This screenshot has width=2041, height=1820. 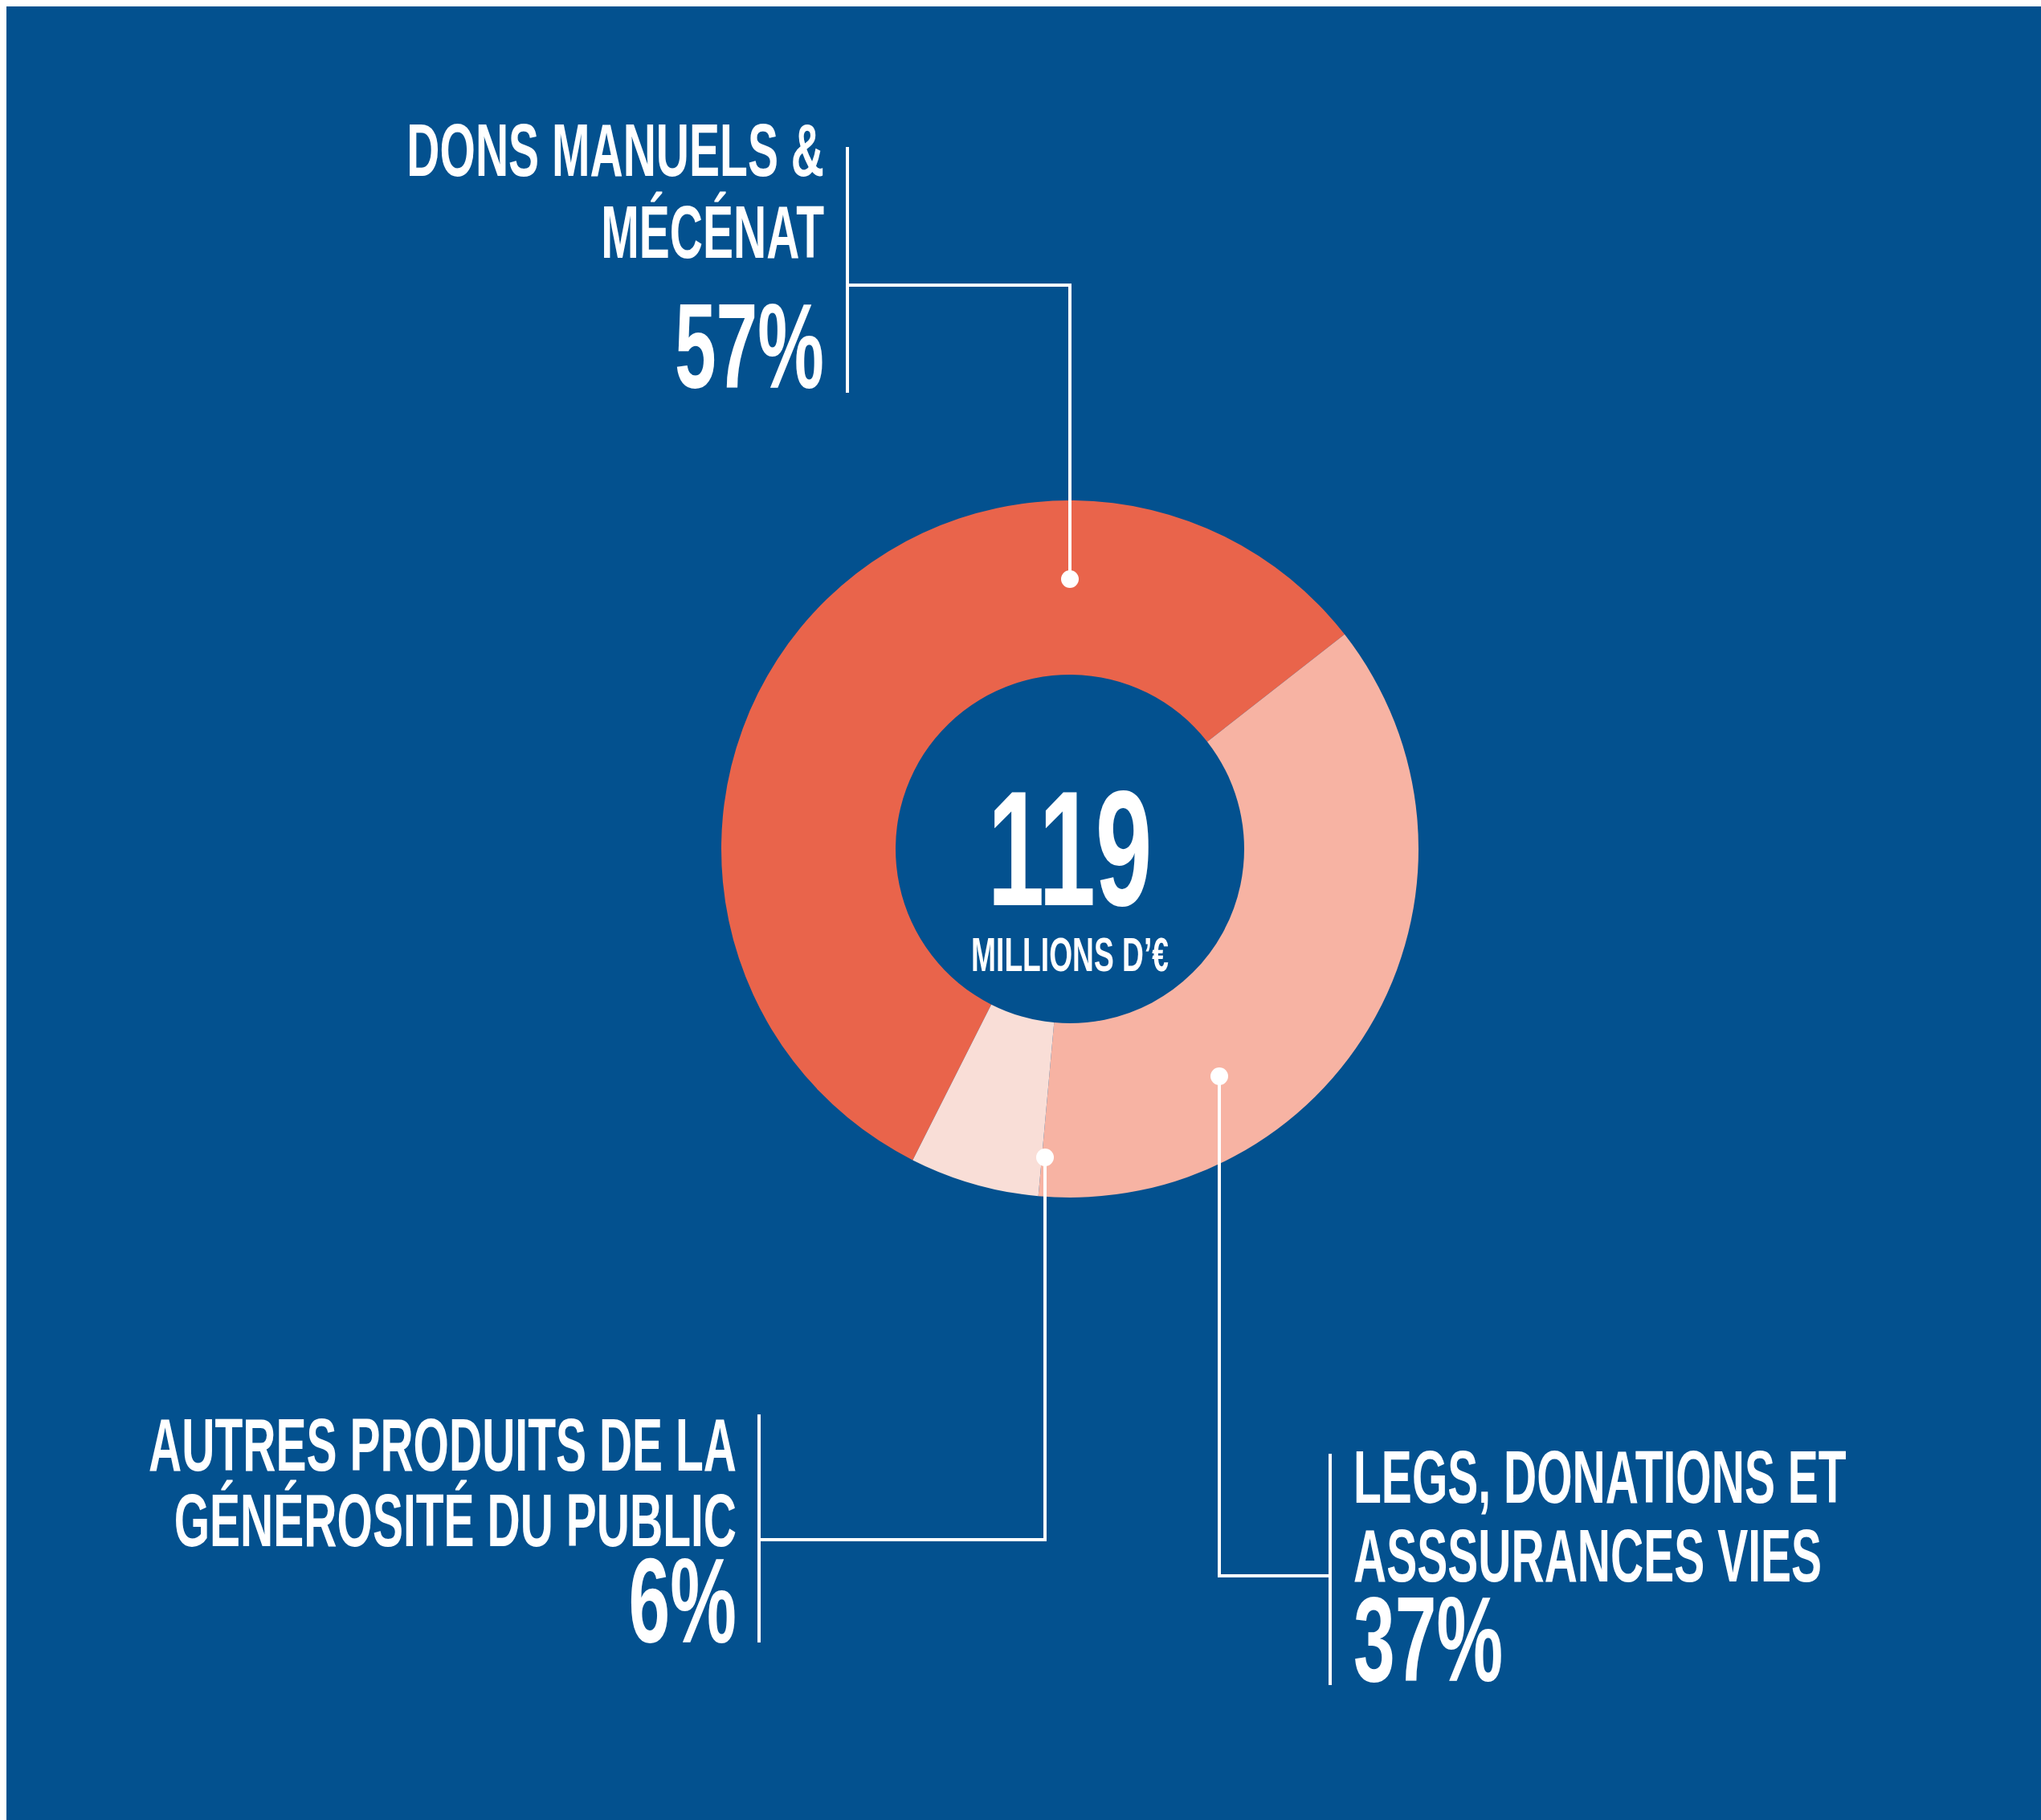 I want to click on data-label: 57%, so click(x=749, y=346).